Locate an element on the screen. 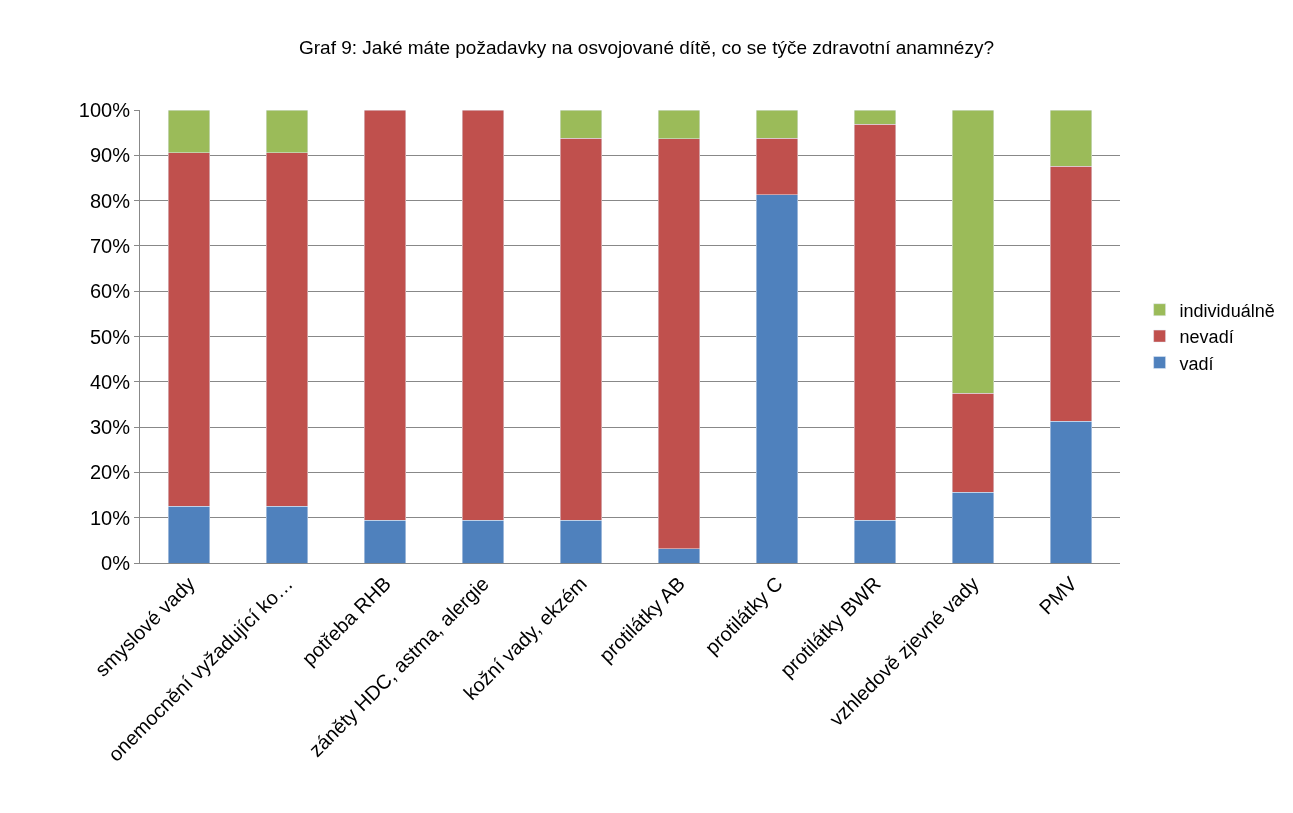  y-tick-label: 60% is located at coordinates (110, 291).